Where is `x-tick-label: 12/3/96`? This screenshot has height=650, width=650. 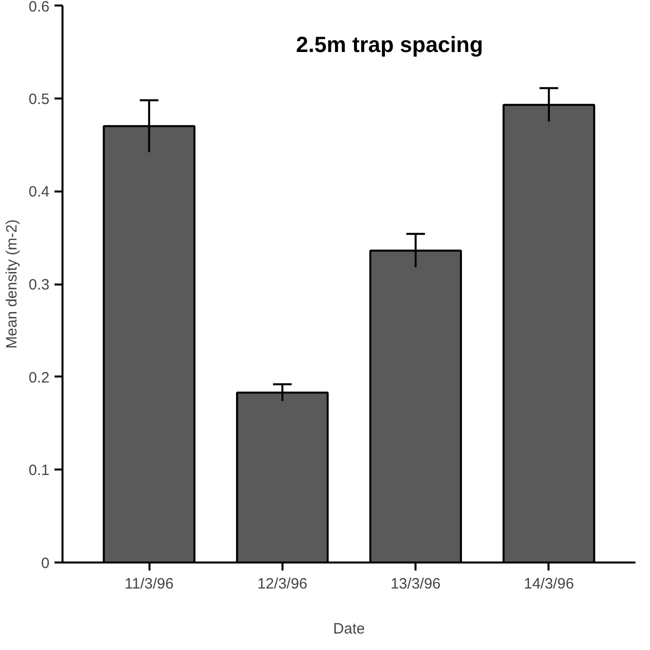
x-tick-label: 12/3/96 is located at coordinates (282, 584).